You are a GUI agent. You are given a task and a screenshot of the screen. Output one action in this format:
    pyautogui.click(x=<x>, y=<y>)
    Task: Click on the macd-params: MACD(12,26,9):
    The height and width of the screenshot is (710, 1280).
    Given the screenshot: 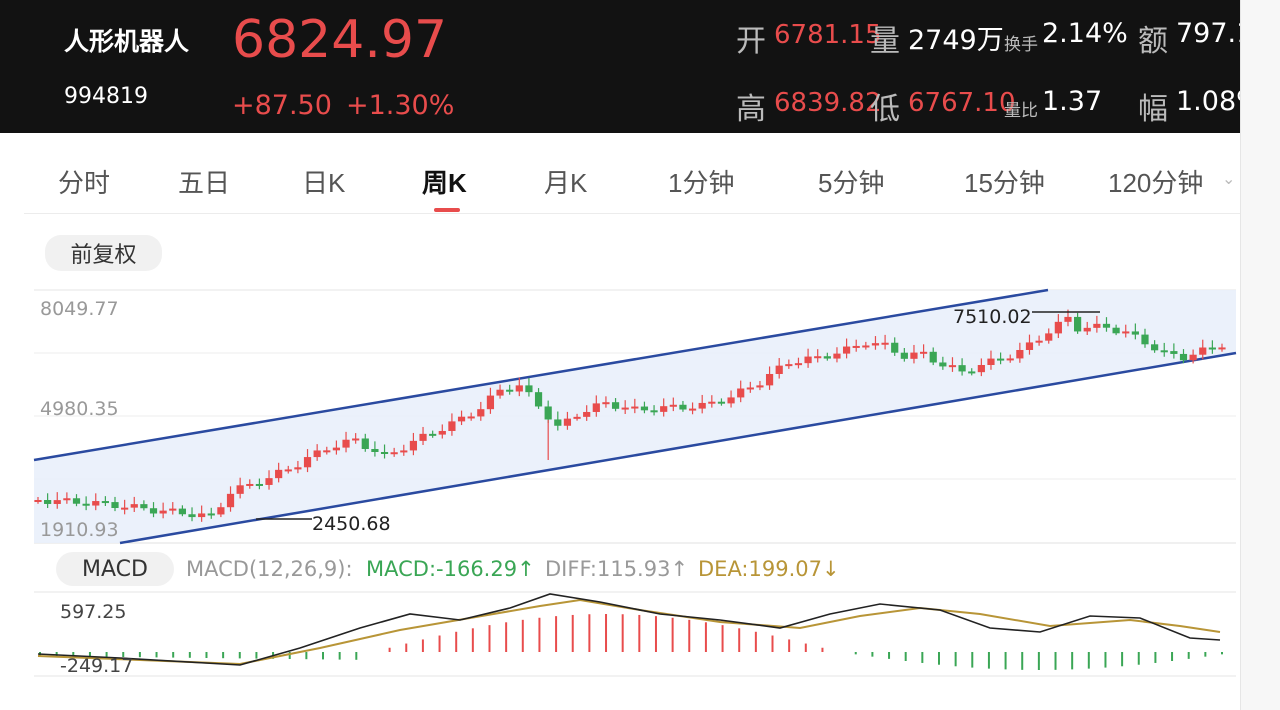 What is the action you would take?
    pyautogui.click(x=269, y=569)
    